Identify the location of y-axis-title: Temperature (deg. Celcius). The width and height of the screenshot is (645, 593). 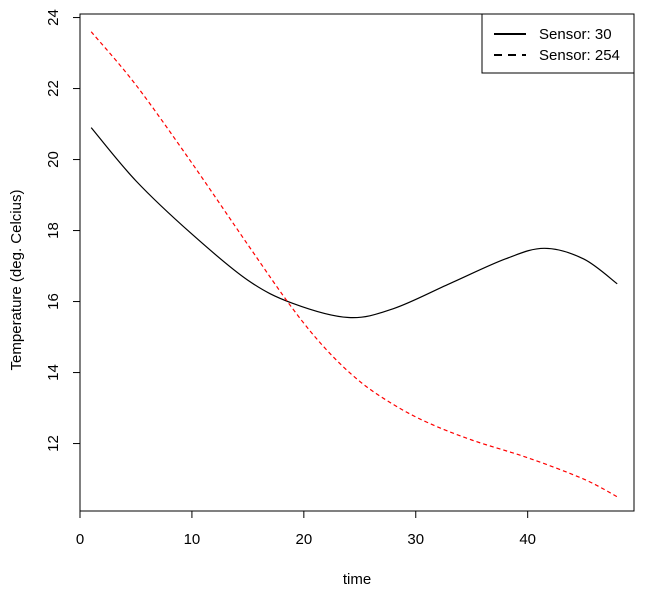
(16, 280).